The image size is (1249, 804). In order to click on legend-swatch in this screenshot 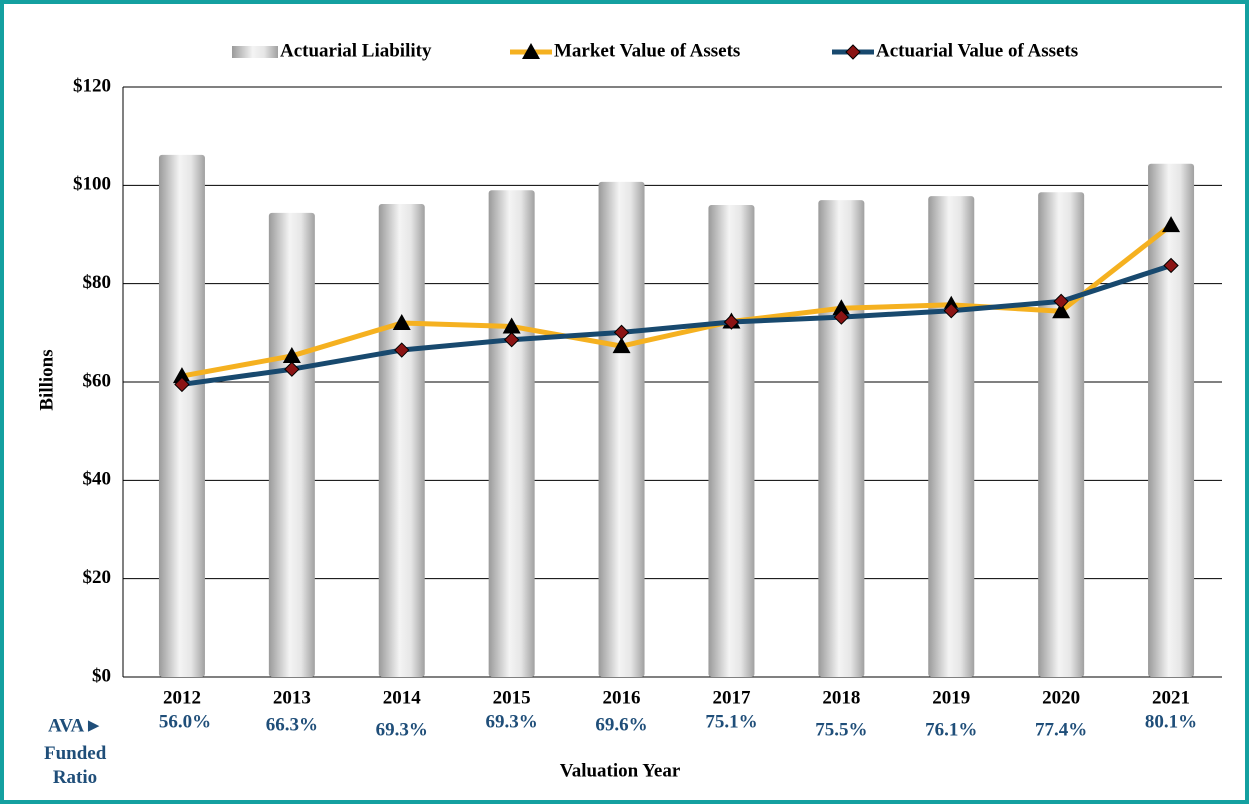, I will do `click(255, 52)`.